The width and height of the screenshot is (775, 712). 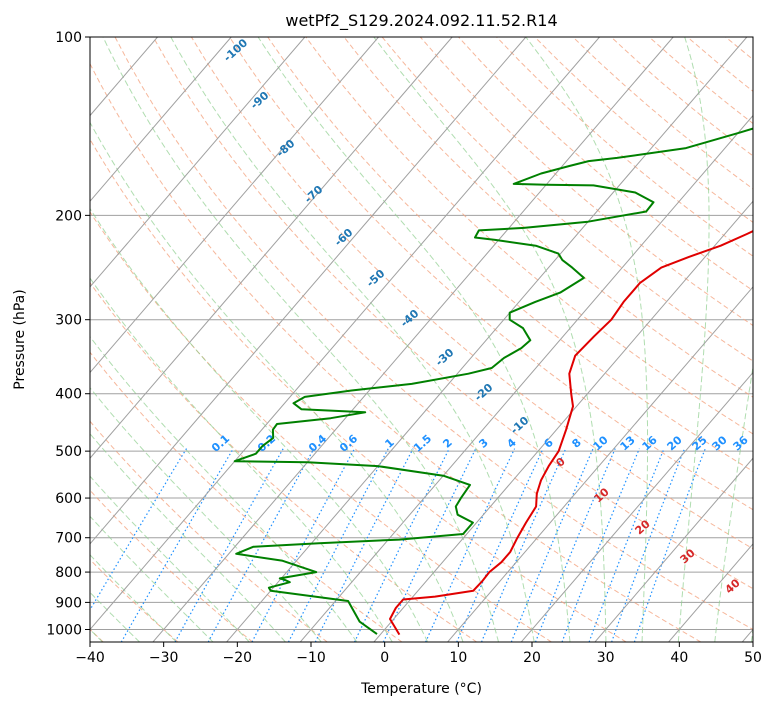 I want to click on y-axis-title: Pressure (hPa), so click(x=20, y=339).